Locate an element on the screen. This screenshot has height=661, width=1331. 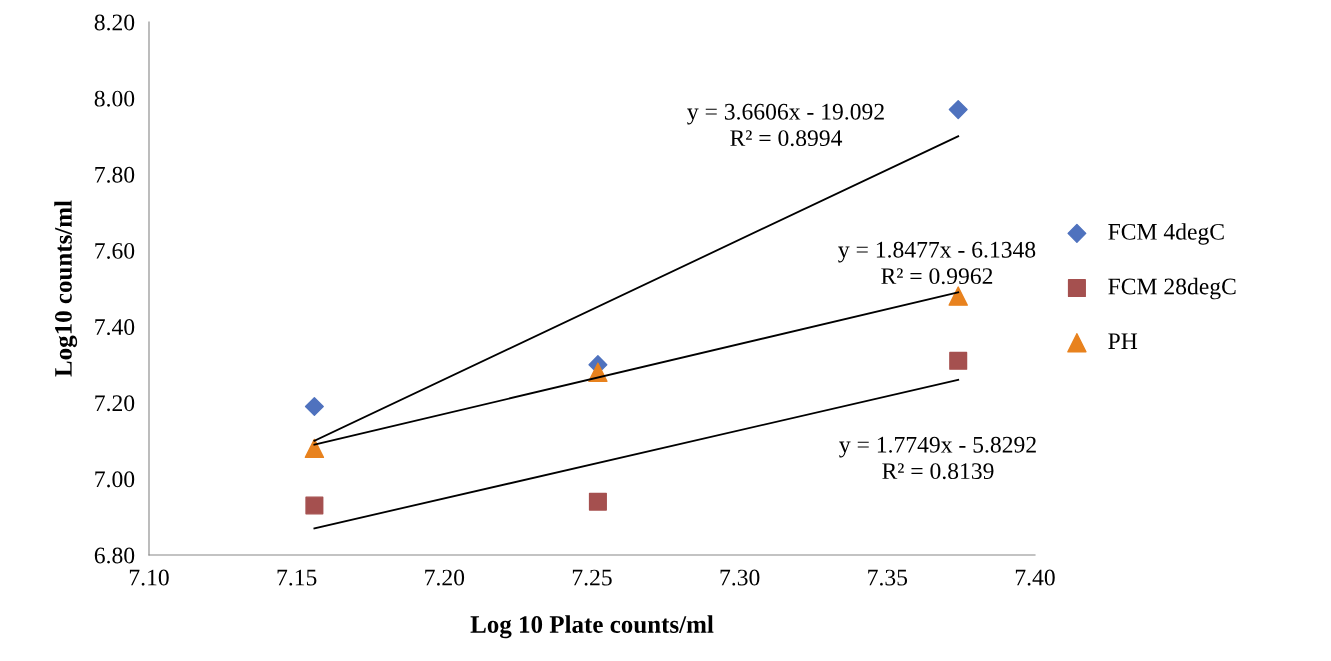
y-tick-label: 7.00 is located at coordinates (115, 479).